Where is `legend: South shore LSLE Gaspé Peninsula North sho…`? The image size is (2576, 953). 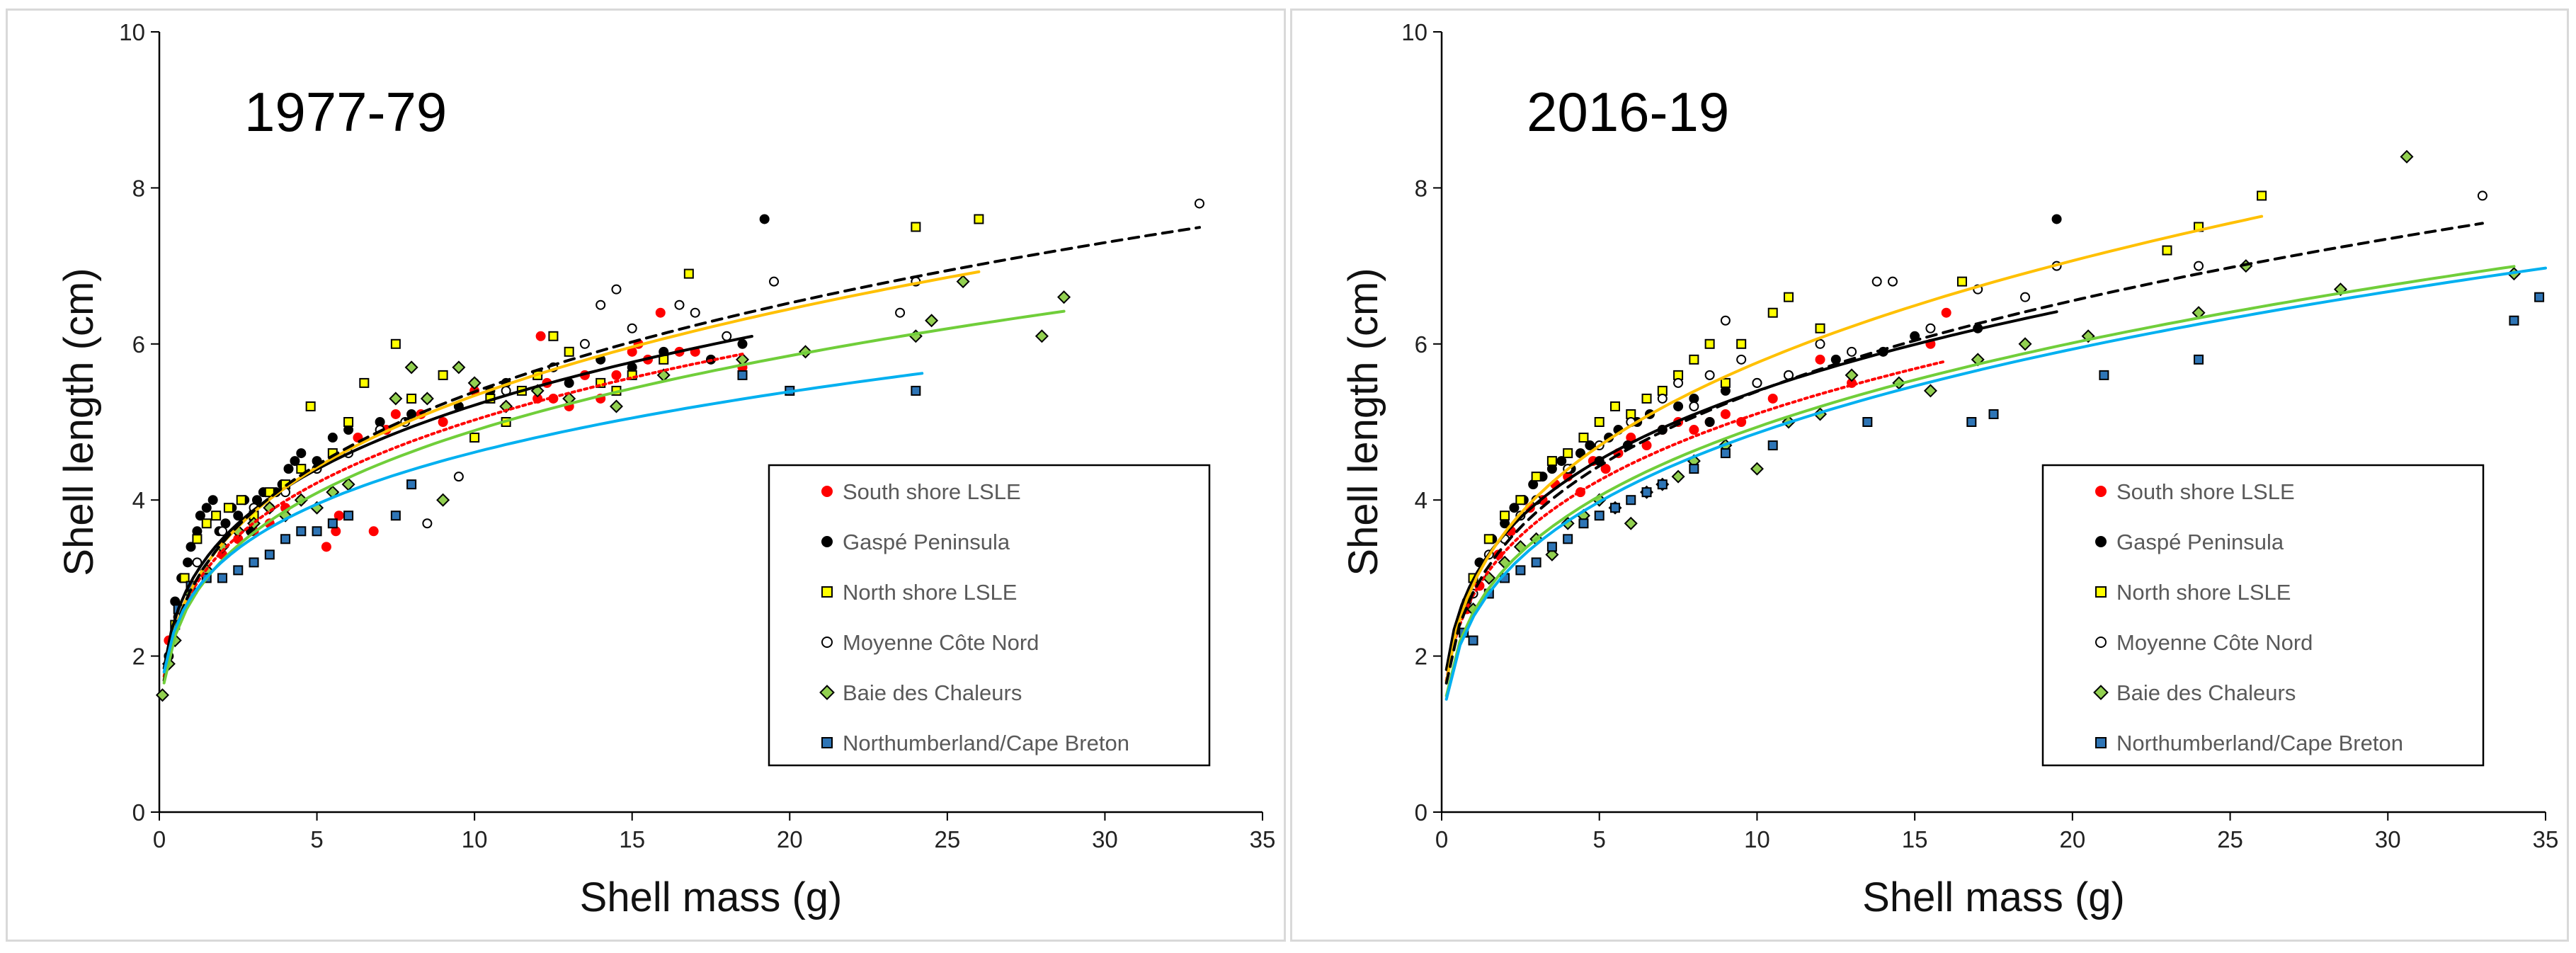 legend: South shore LSLE Gaspé Peninsula North sho… is located at coordinates (990, 616).